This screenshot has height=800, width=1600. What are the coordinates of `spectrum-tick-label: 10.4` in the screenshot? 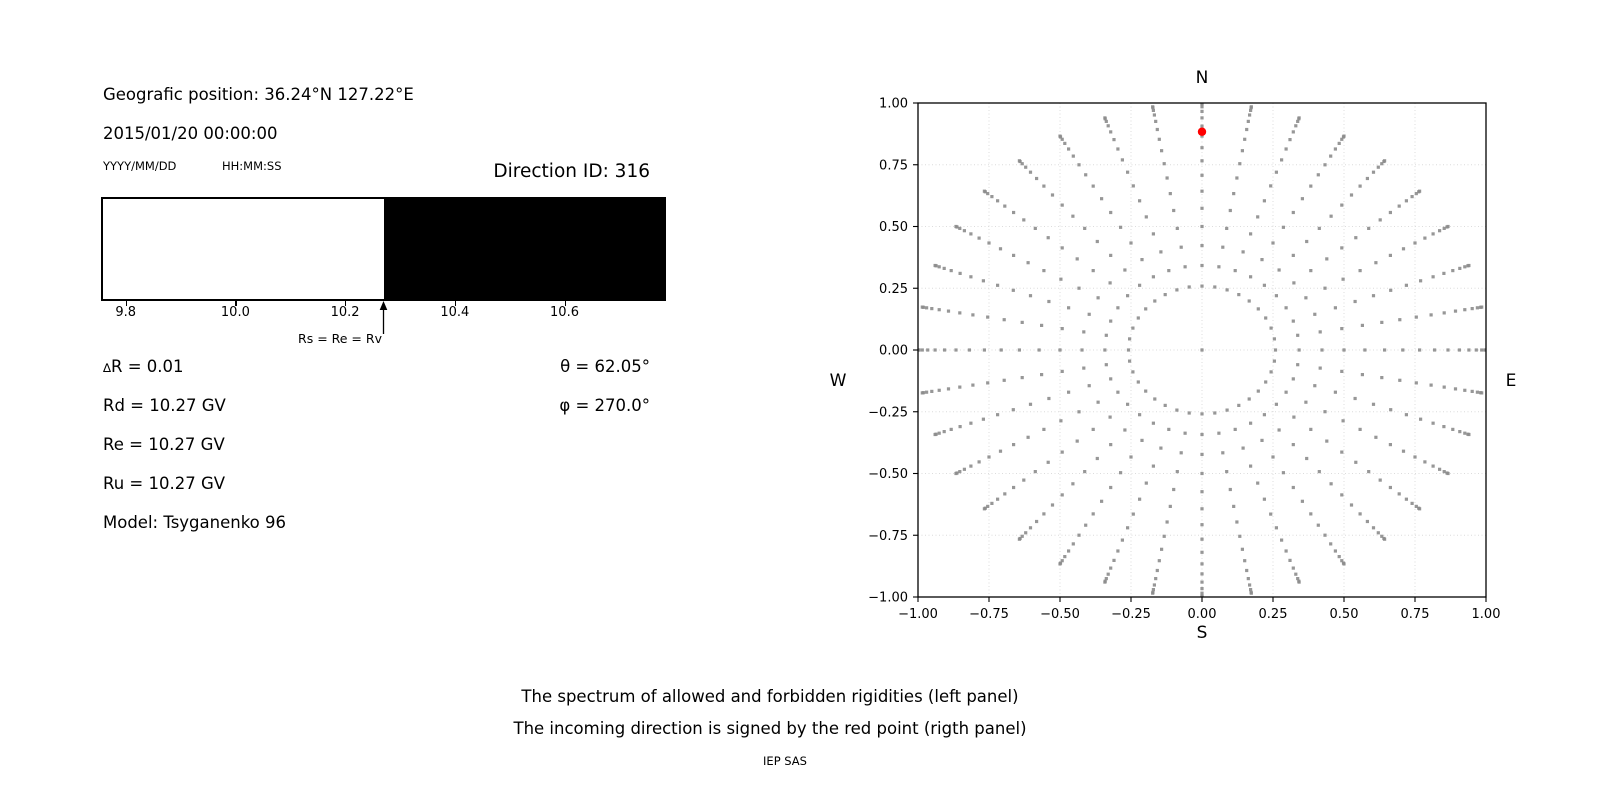 It's located at (455, 312).